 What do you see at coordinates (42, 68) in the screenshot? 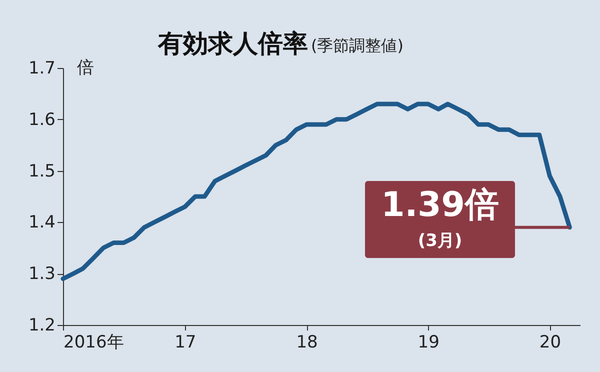
I see `y-tick-label: 1.7` at bounding box center [42, 68].